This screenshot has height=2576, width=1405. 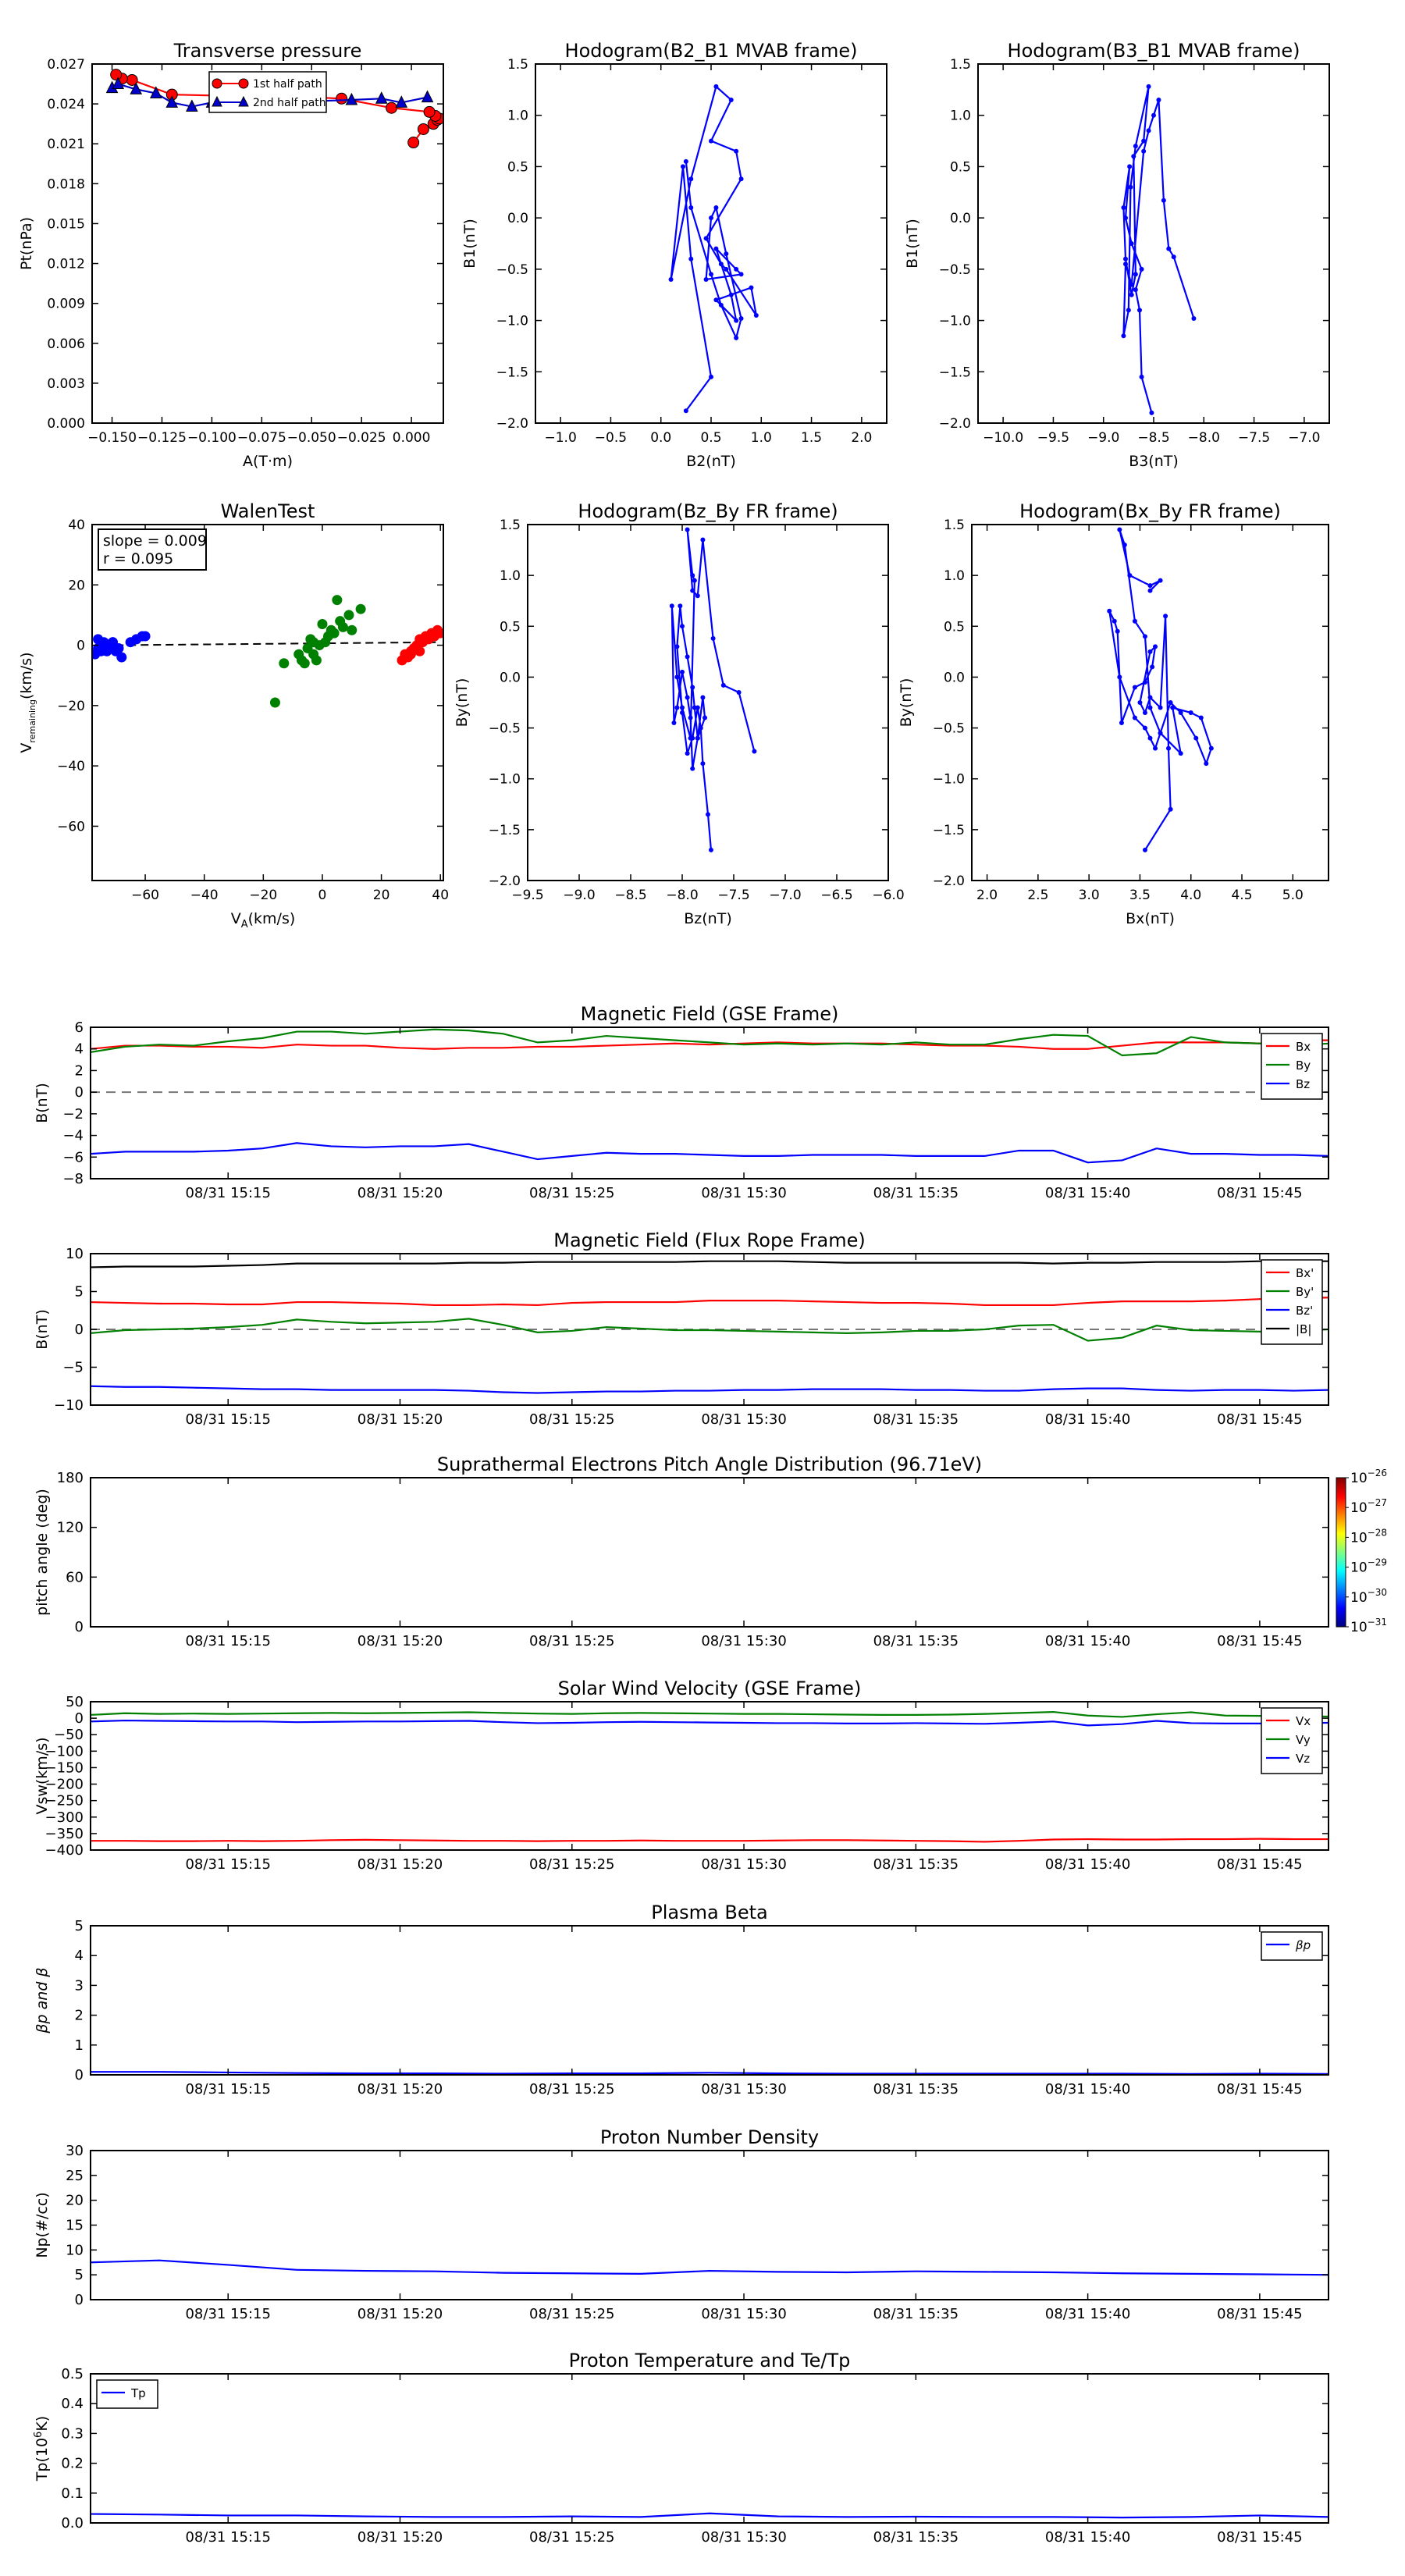 I want to click on y-tick-label: −20, so click(x=71, y=706).